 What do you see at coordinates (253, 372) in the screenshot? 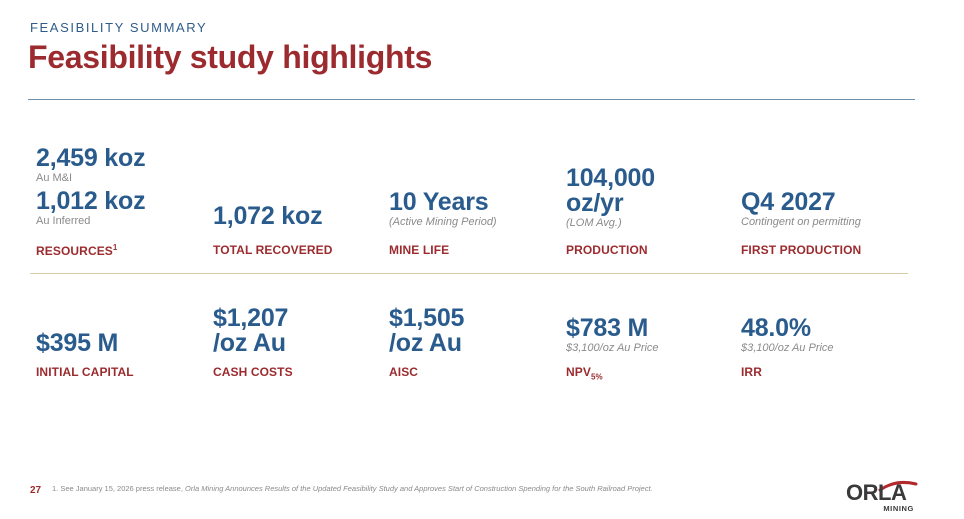
I see `cash-costs-label: CASH COSTS` at bounding box center [253, 372].